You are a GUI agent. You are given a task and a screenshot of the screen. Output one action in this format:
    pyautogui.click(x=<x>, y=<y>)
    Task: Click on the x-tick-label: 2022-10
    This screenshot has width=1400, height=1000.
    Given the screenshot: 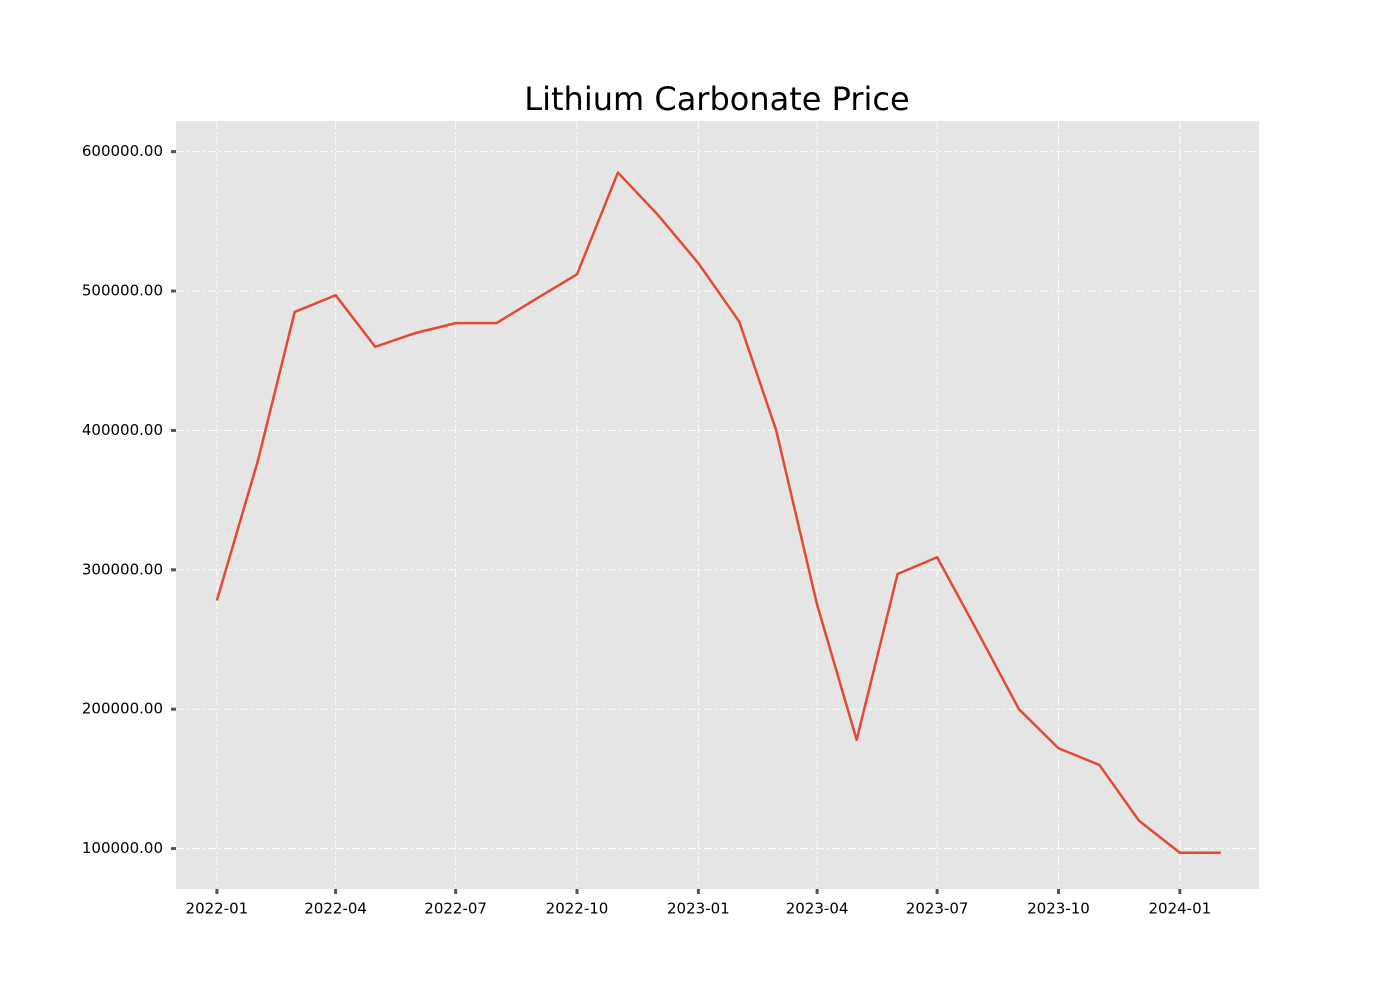 What is the action you would take?
    pyautogui.click(x=577, y=909)
    